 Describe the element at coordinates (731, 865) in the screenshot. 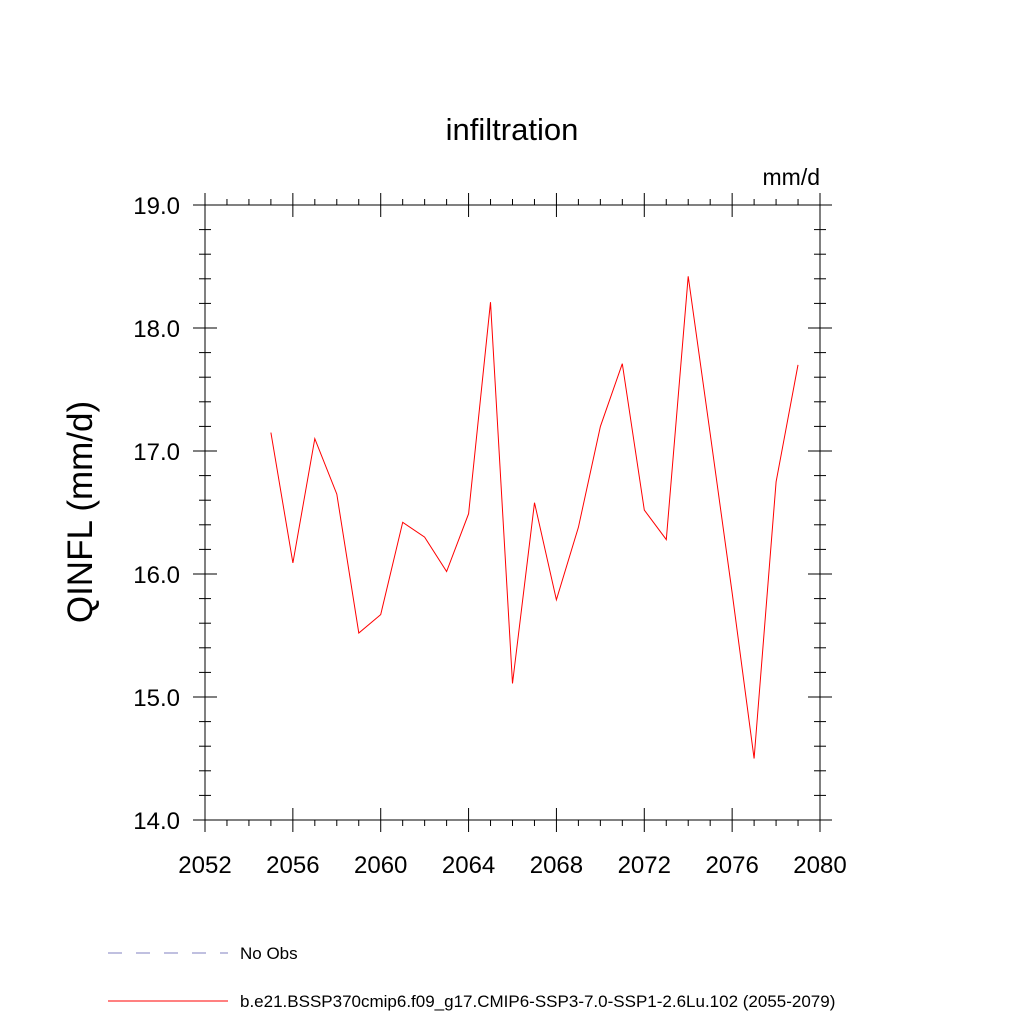

I see `x-tick-label: 2076` at that location.